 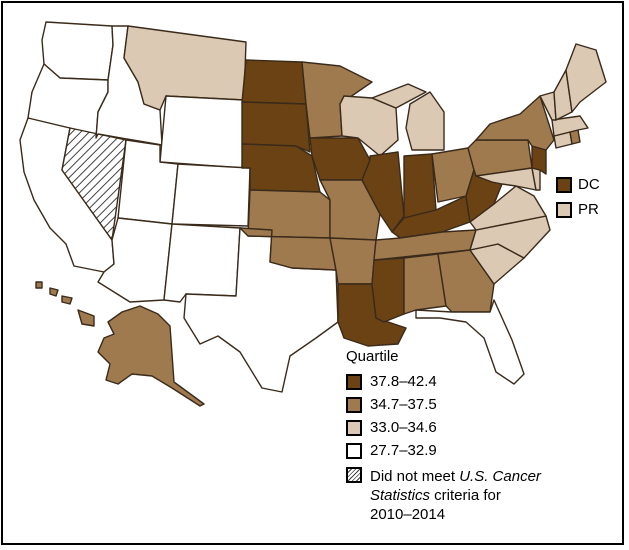 What do you see at coordinates (408, 117) in the screenshot?
I see `state-MI` at bounding box center [408, 117].